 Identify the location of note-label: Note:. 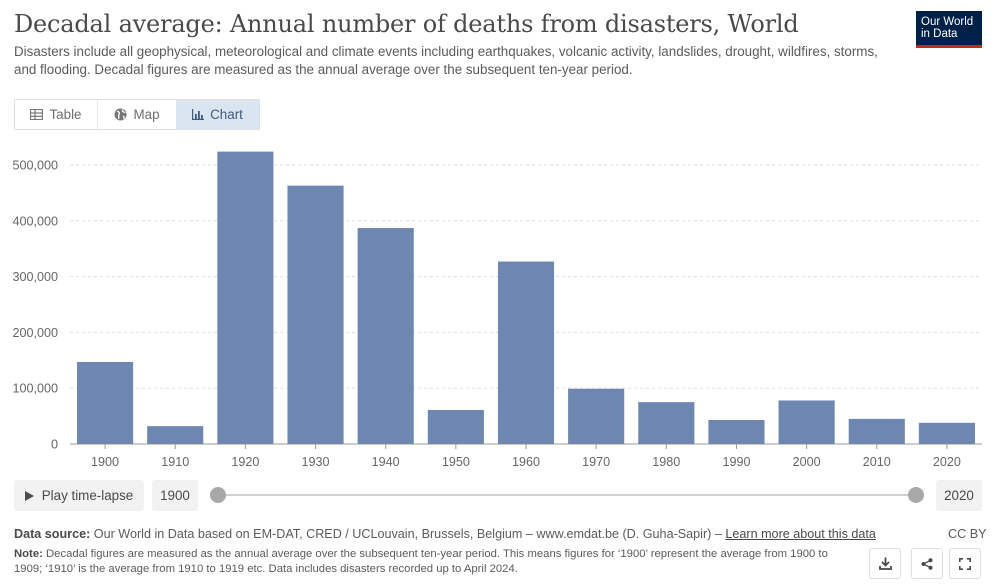
(28, 554).